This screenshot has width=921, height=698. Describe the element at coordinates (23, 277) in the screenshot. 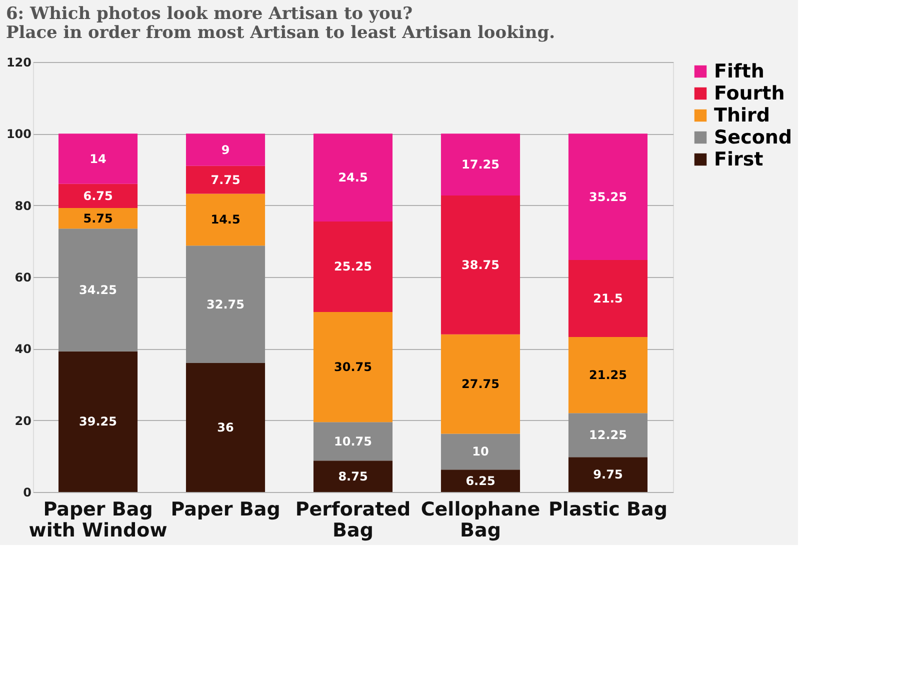

I see `y-tick-label: 60` at that location.